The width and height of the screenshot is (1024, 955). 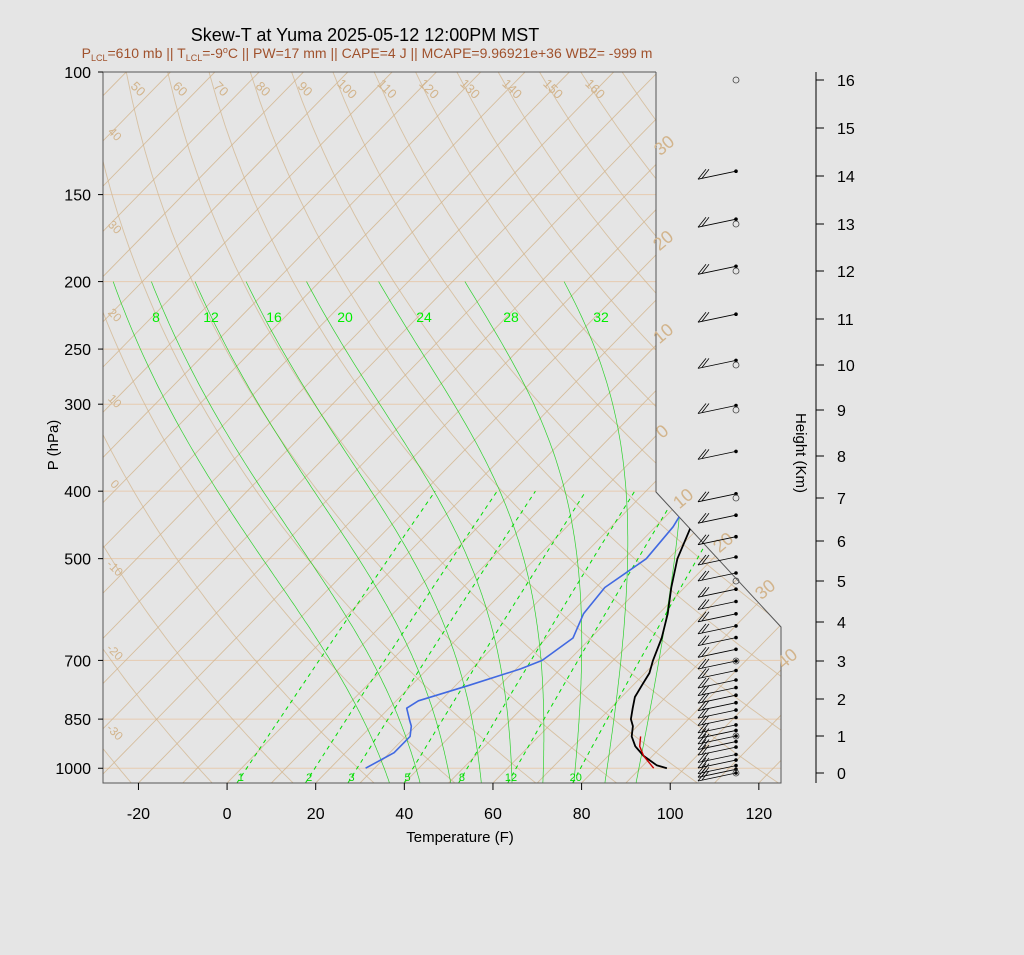 I want to click on isotherm-label: 80, so click(x=263, y=88).